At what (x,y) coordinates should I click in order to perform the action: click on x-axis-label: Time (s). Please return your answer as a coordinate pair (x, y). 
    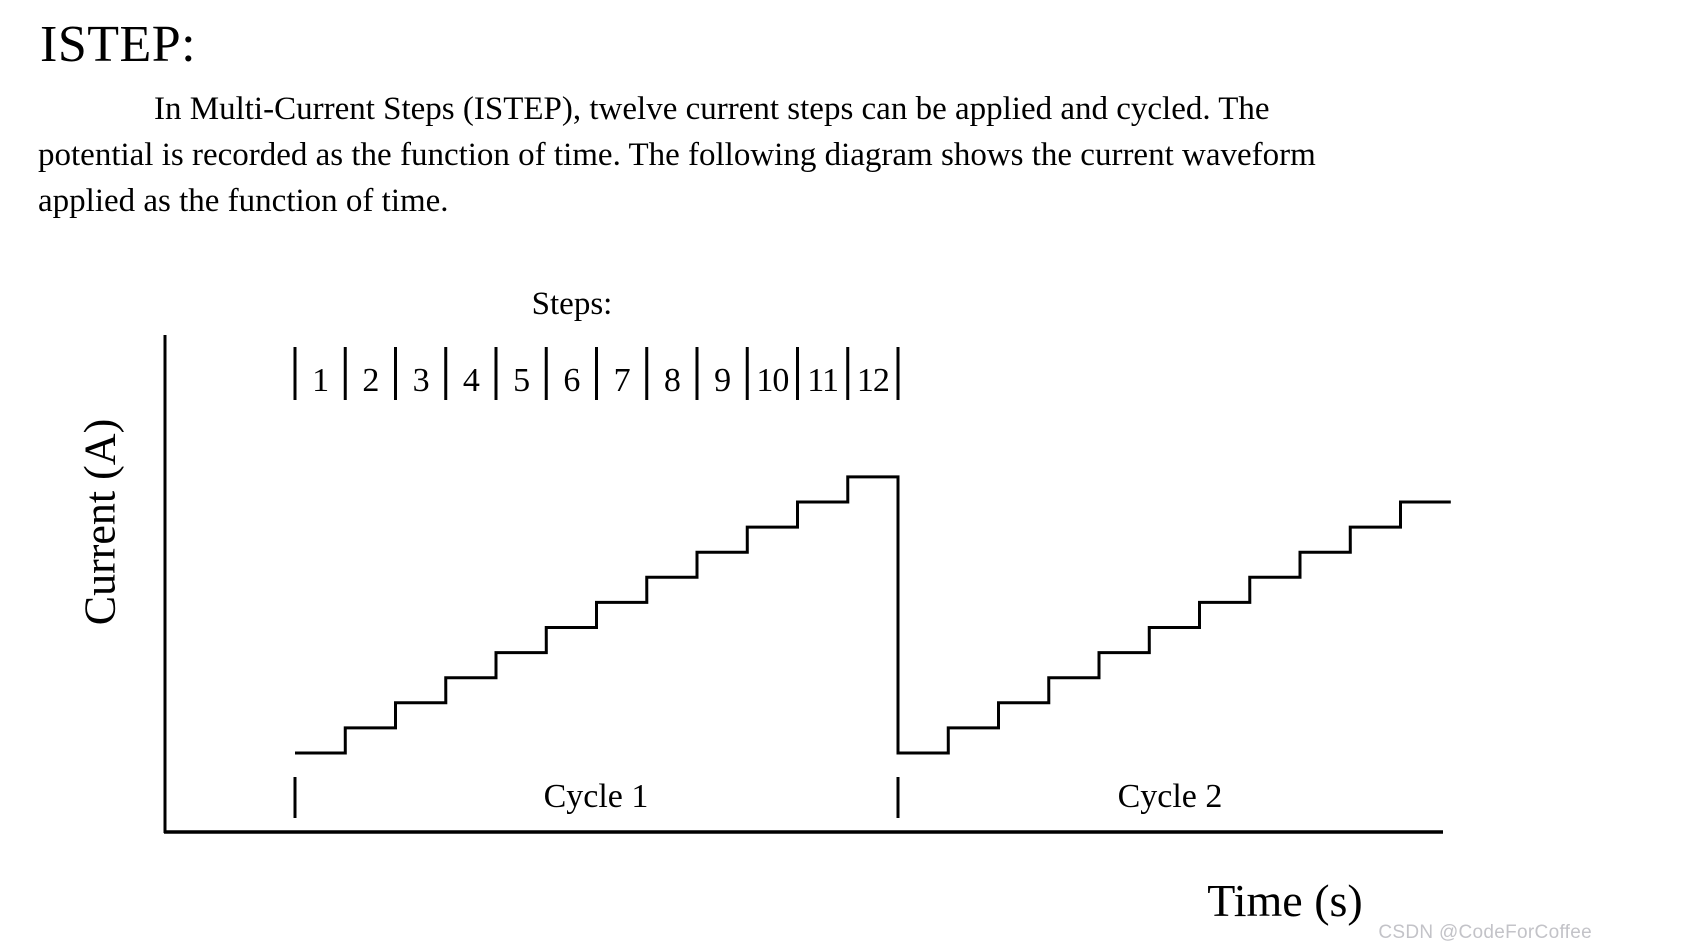
    Looking at the image, I should click on (1285, 900).